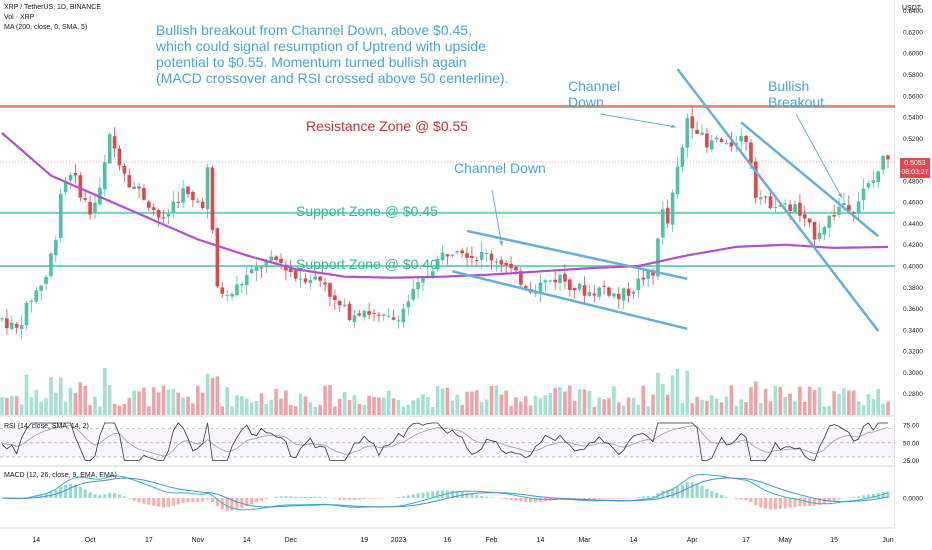 Image resolution: width=932 pixels, height=550 pixels. What do you see at coordinates (796, 94) in the screenshot?
I see `bullish-breakout-label: Bullish Breakout` at bounding box center [796, 94].